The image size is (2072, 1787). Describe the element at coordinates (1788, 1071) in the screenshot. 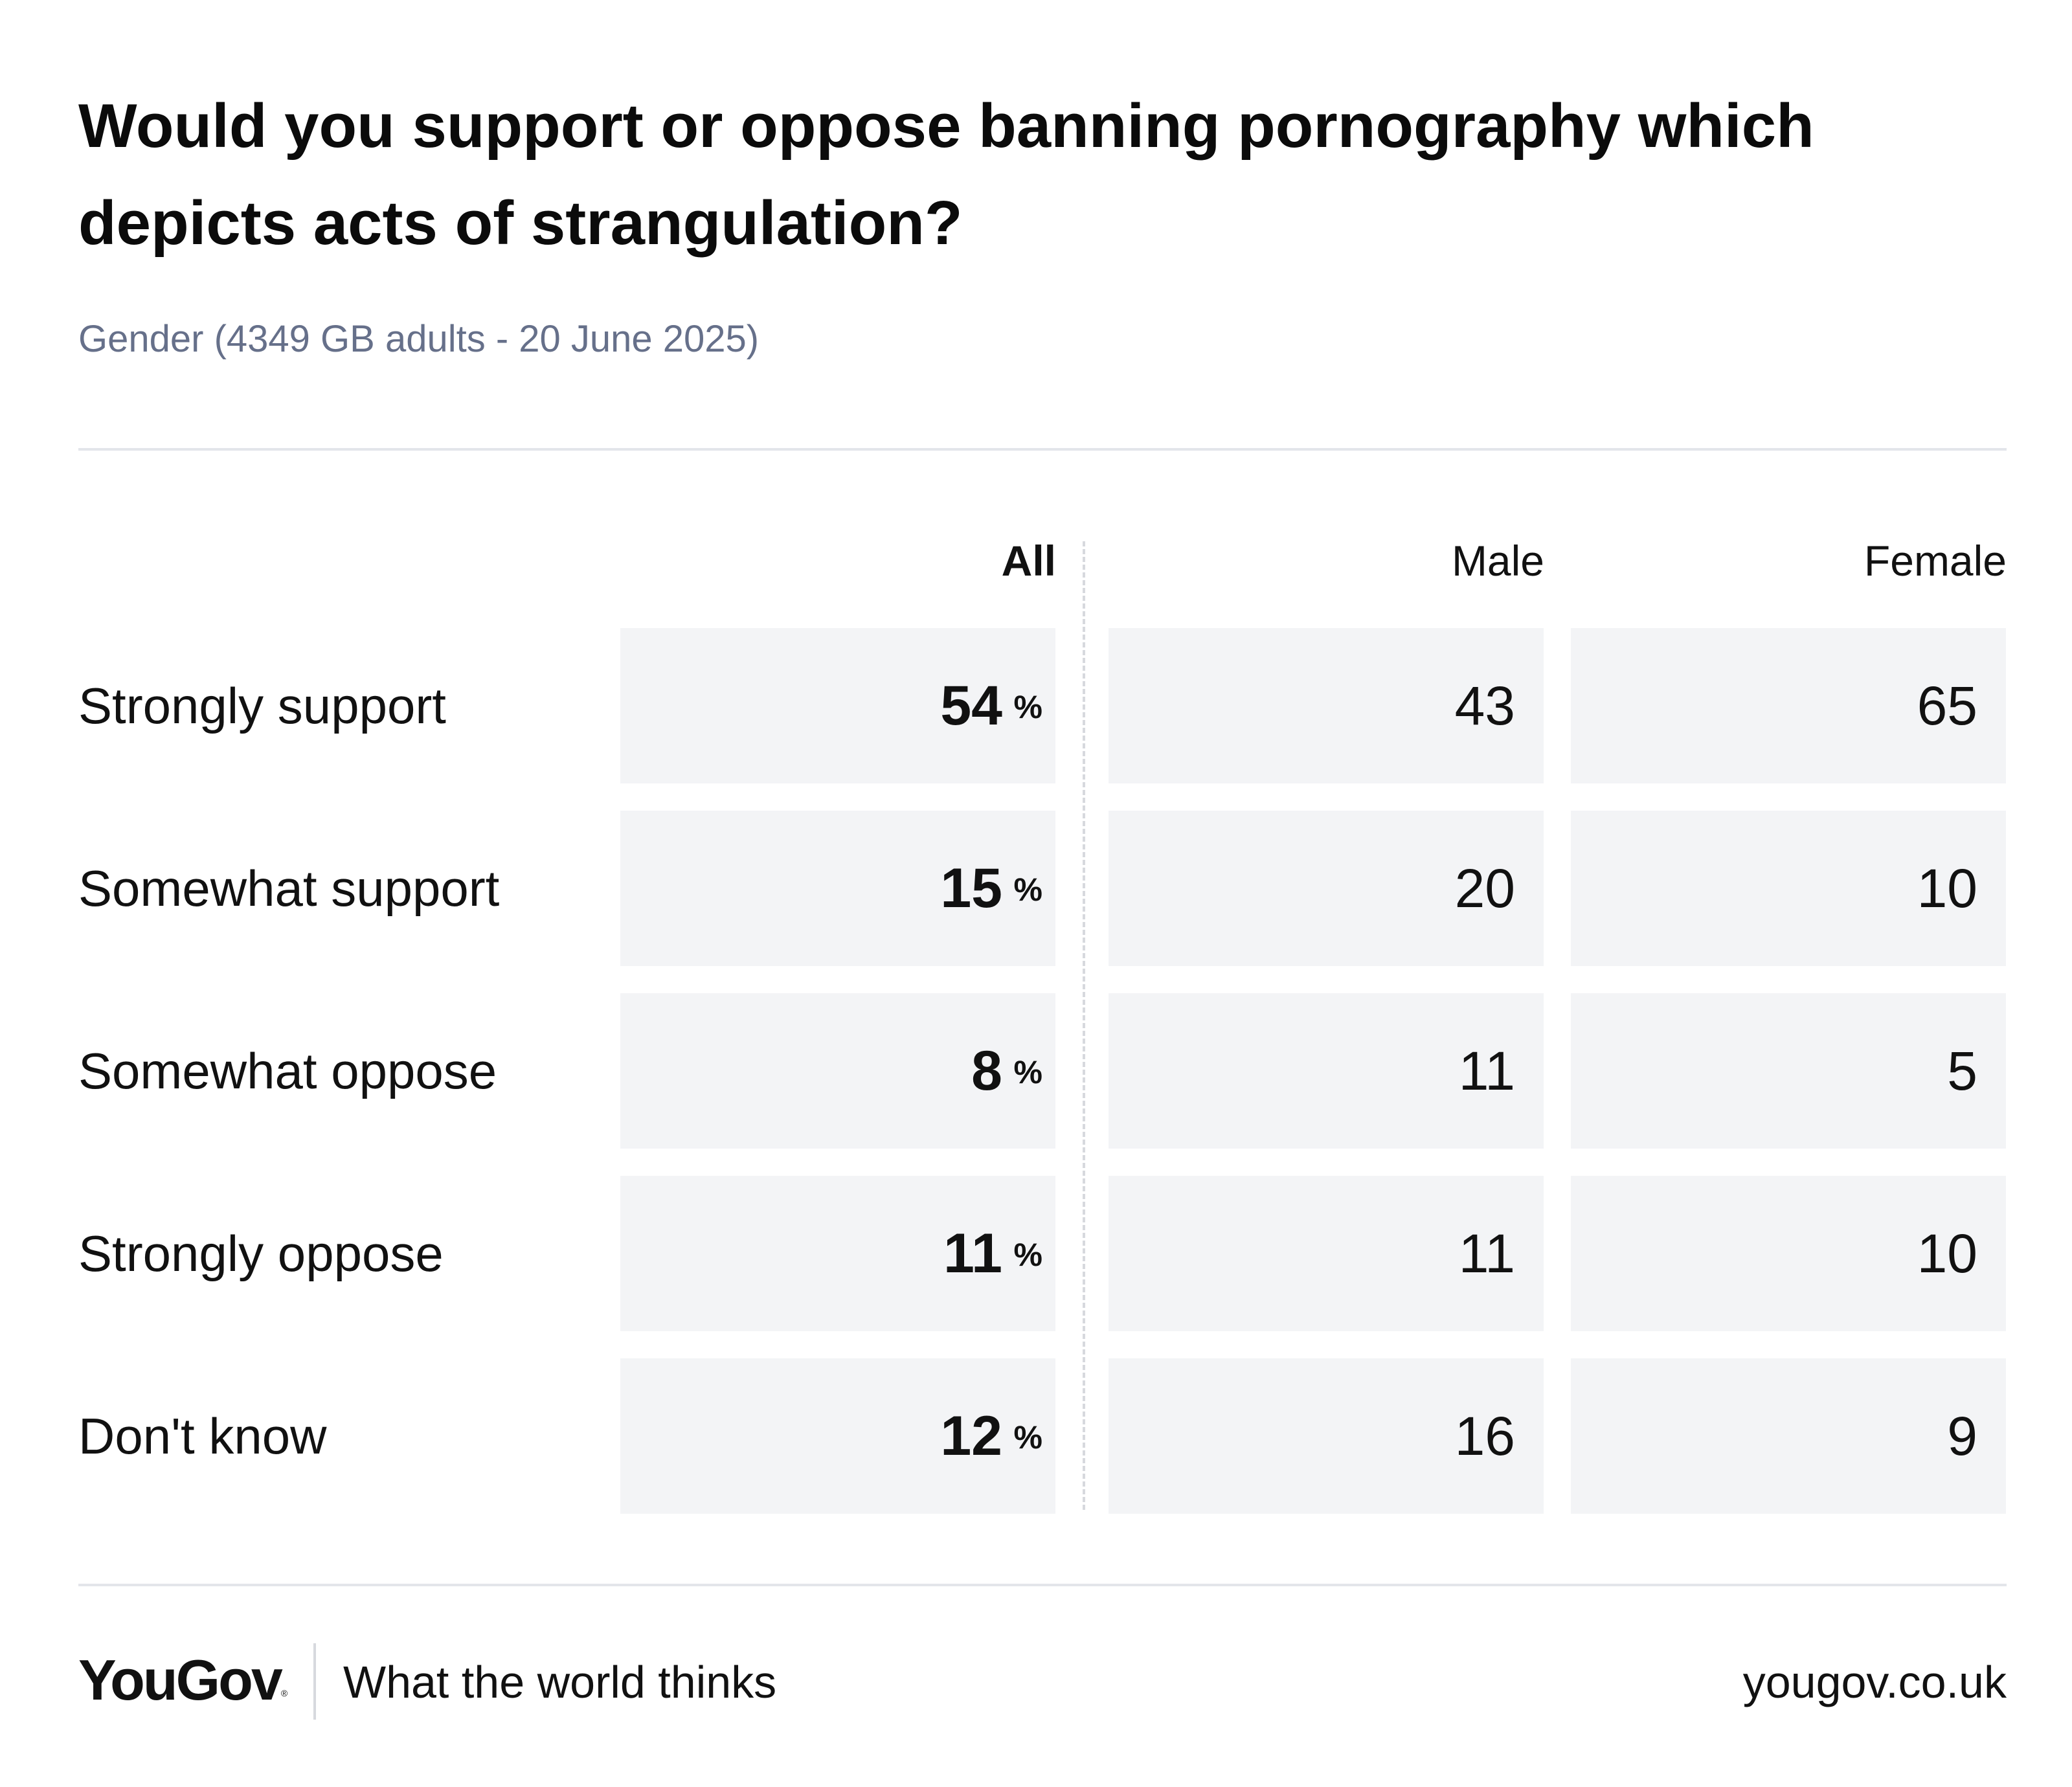

I see `cell-female: 5` at that location.